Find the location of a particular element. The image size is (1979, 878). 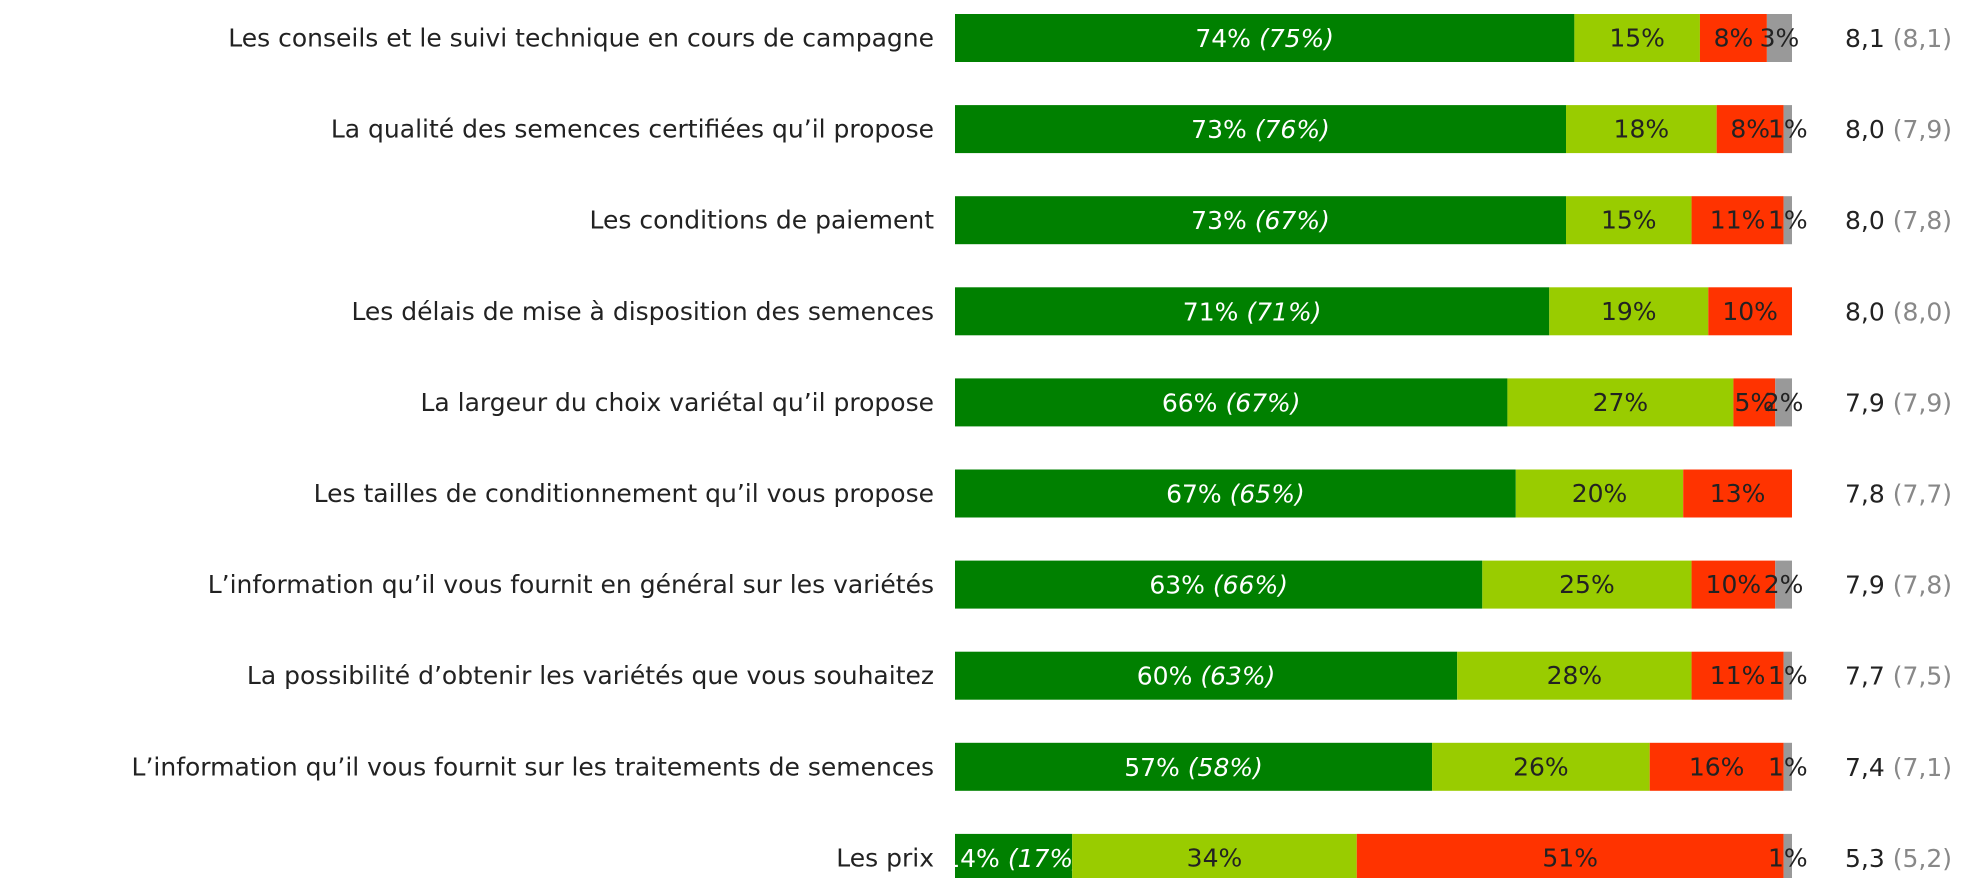

previous-label: (71%) is located at coordinates (1283, 311).